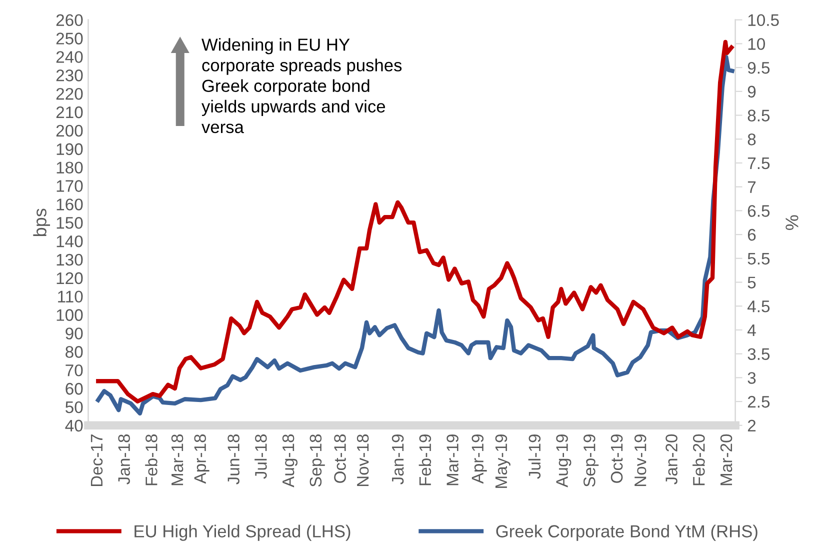 The image size is (817, 551). Describe the element at coordinates (752, 426) in the screenshot. I see `y2-tick-label: 2` at that location.